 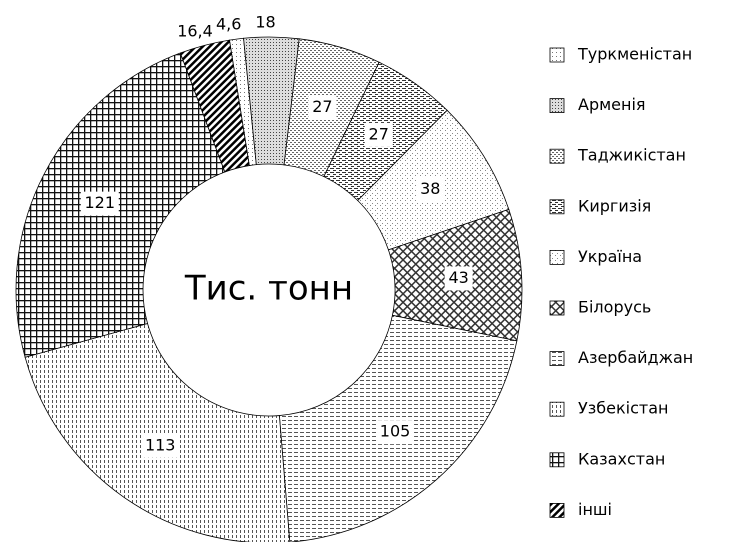 I want to click on data-label: 16,4, so click(x=195, y=30).